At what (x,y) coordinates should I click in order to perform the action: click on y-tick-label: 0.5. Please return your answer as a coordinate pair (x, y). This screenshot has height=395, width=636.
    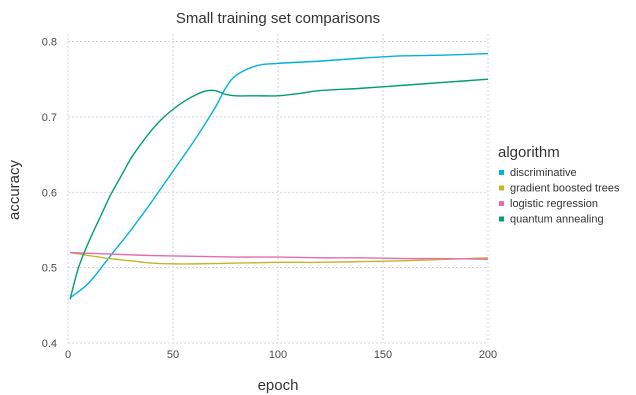
    Looking at the image, I should click on (49, 269).